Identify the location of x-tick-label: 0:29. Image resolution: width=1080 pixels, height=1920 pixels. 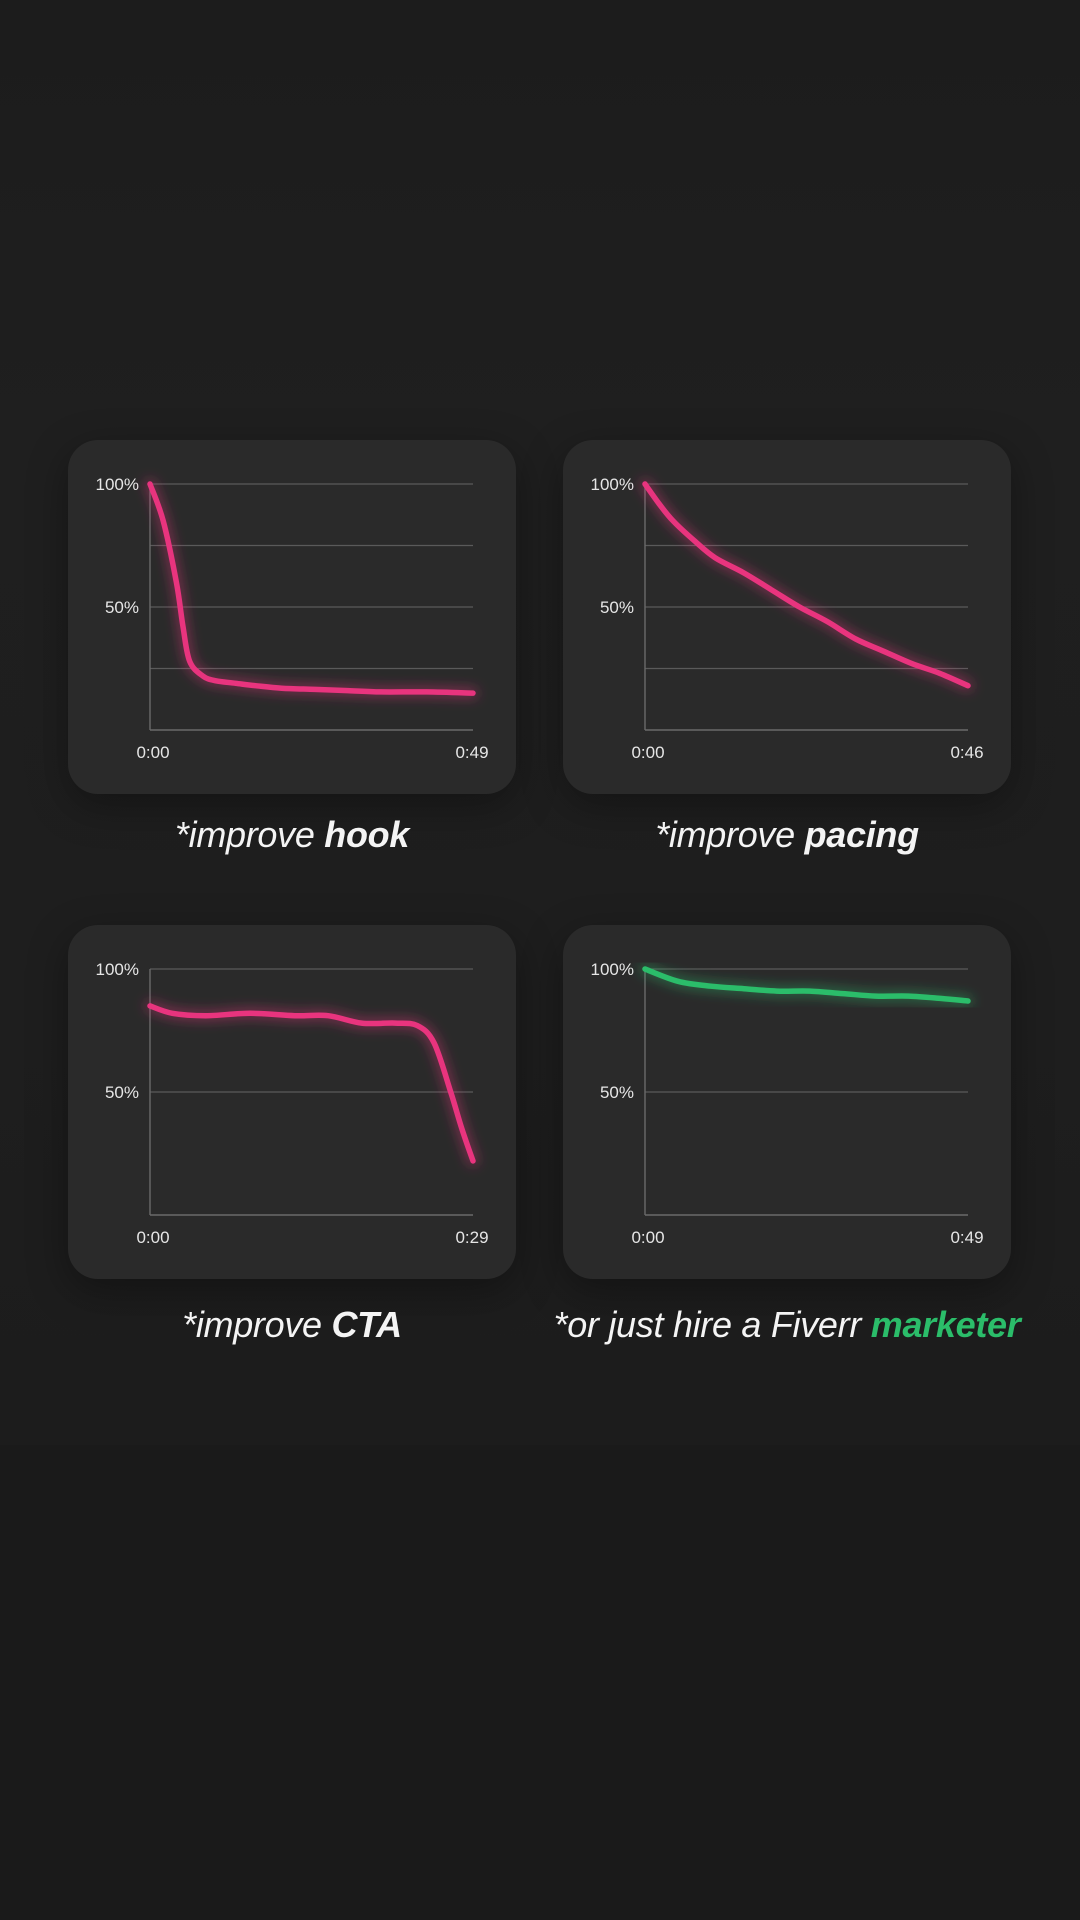
(471, 1237).